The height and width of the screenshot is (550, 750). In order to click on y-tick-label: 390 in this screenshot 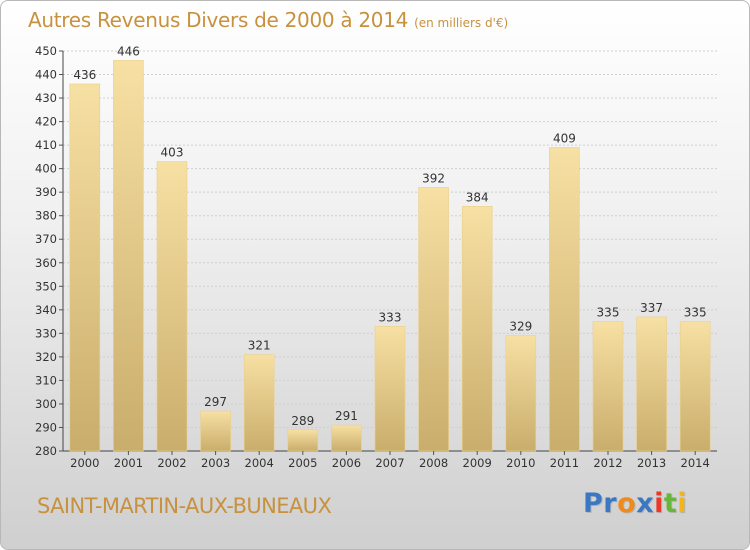, I will do `click(46, 192)`.